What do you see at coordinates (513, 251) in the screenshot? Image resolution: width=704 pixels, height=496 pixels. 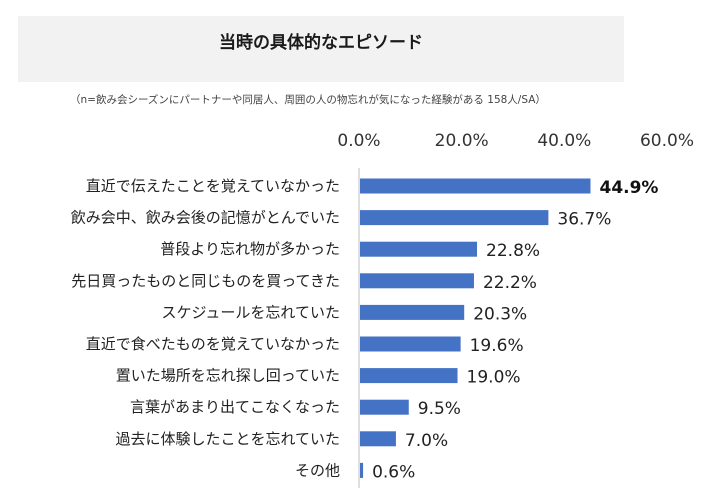 I see `data-label: 22.8%` at bounding box center [513, 251].